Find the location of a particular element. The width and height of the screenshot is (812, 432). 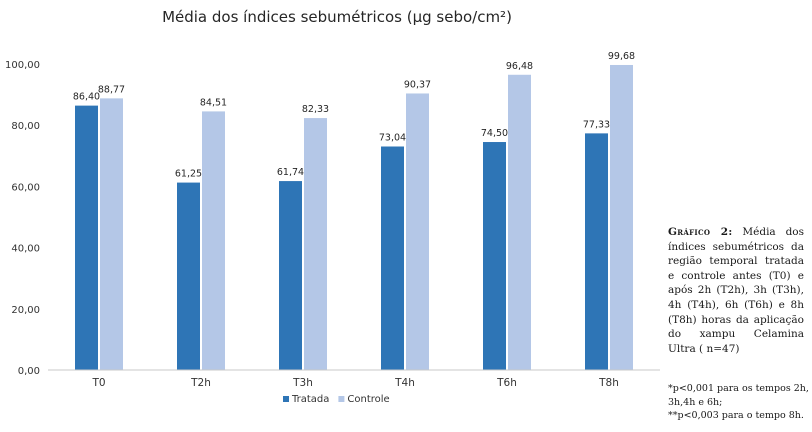

x-tick-label: T8h is located at coordinates (608, 383).